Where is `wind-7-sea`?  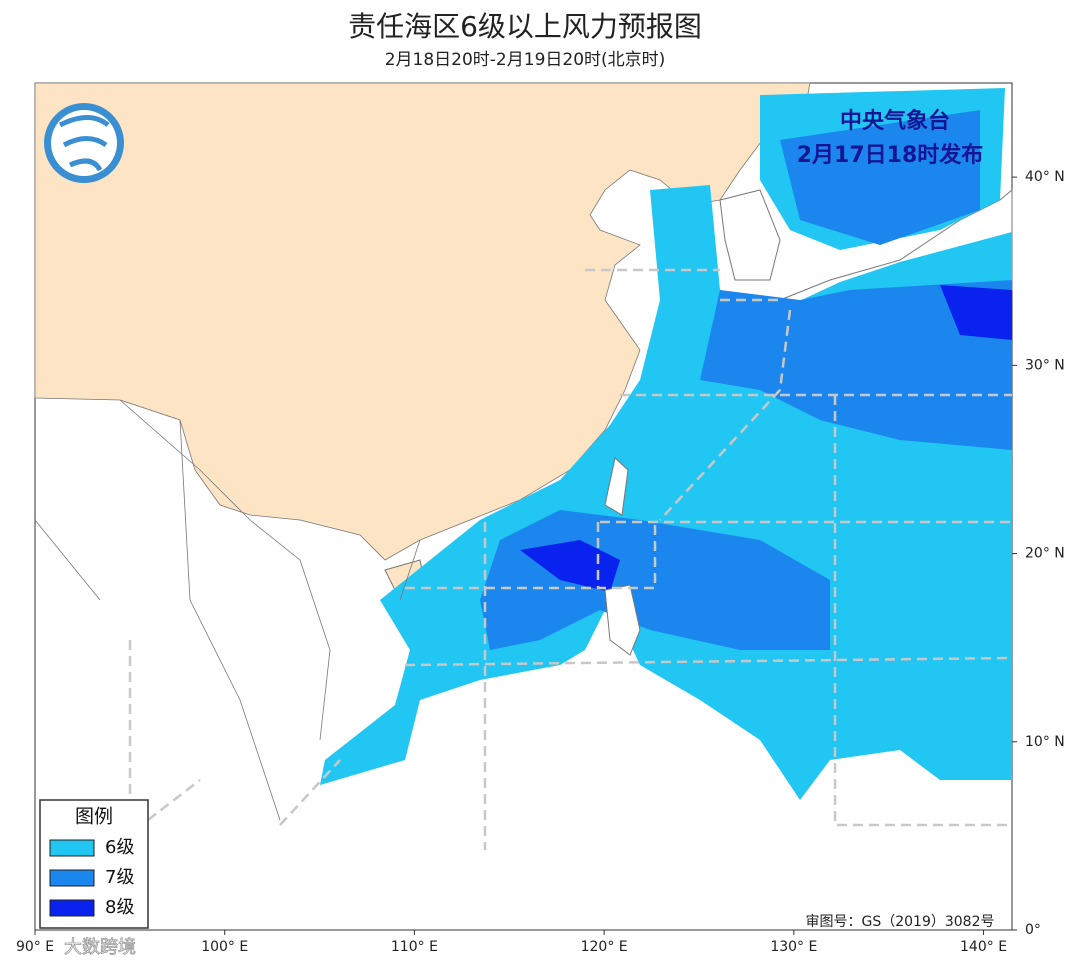 wind-7-sea is located at coordinates (880, 177).